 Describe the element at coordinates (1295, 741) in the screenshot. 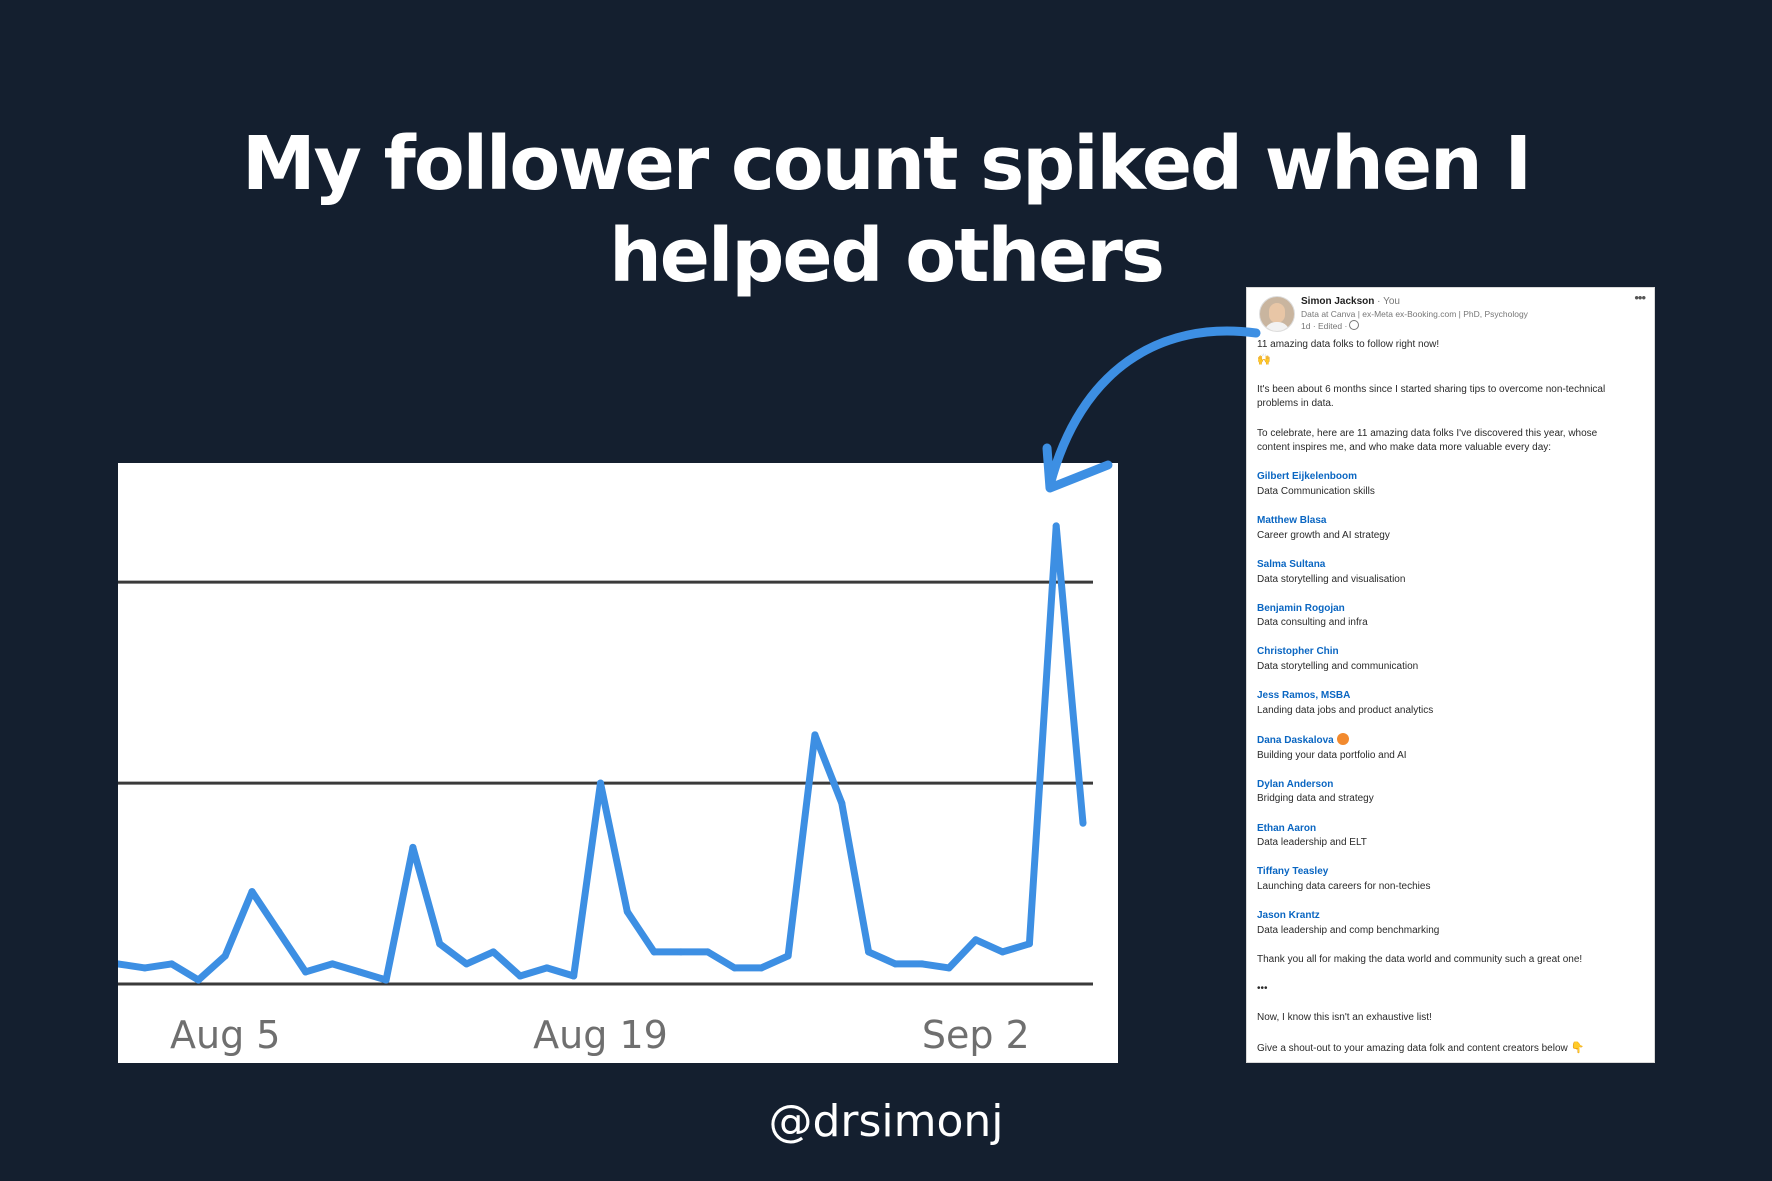

I see `person-name-link: Dana Daskalova` at that location.